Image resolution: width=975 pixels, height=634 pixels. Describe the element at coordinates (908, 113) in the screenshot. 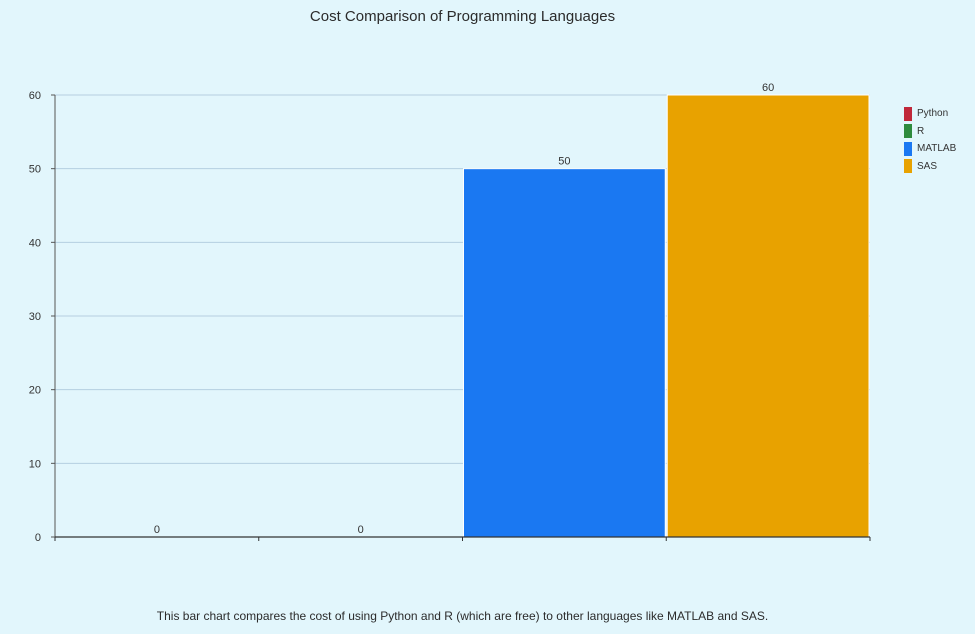

I see `legend-swatch-python` at that location.